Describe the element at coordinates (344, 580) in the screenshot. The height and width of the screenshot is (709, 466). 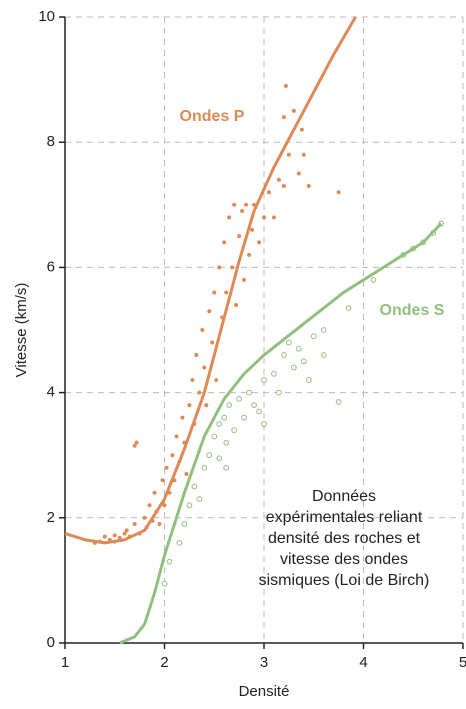
I see `annotation: sismiques (Loi de Birch)` at that location.